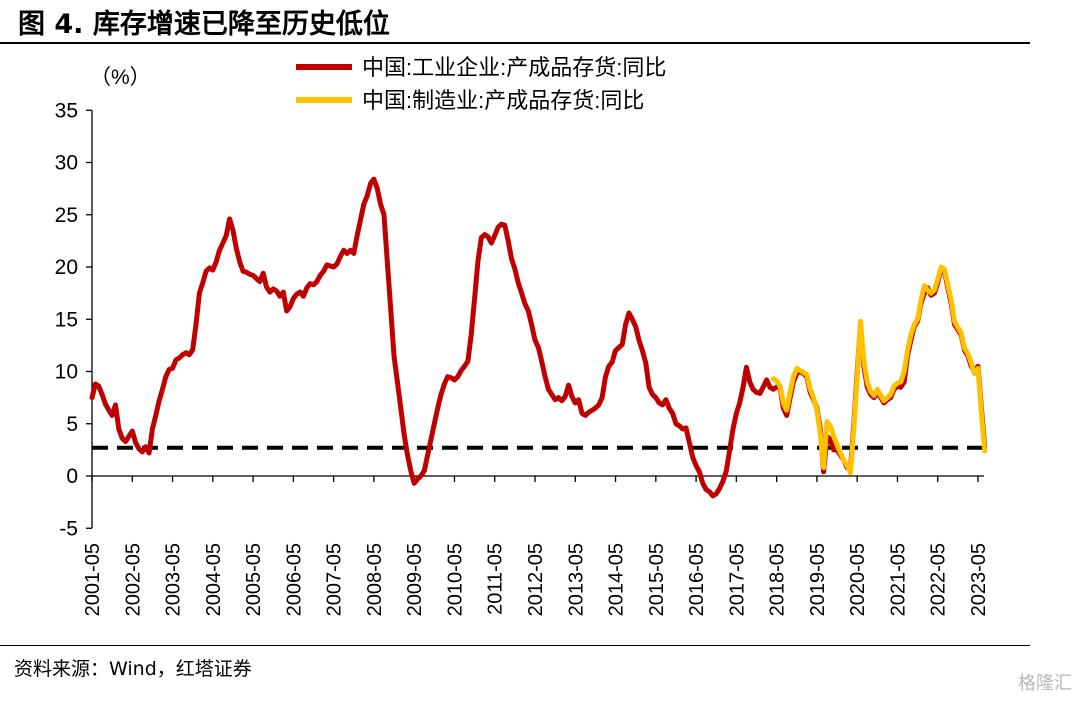  I want to click on x-tick-label: 2020-05, so click(858, 579).